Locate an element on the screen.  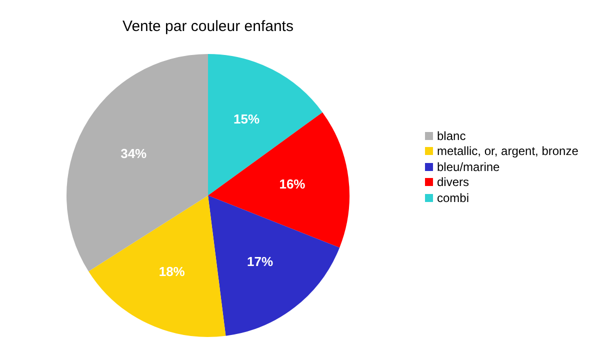
data-label: 17% is located at coordinates (260, 262).